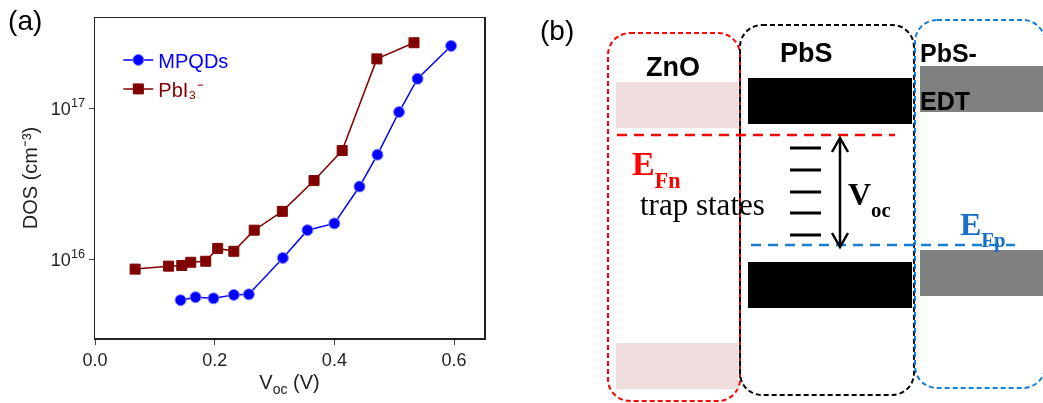  I want to click on legend-label: PbI₃⁻, so click(181, 89).